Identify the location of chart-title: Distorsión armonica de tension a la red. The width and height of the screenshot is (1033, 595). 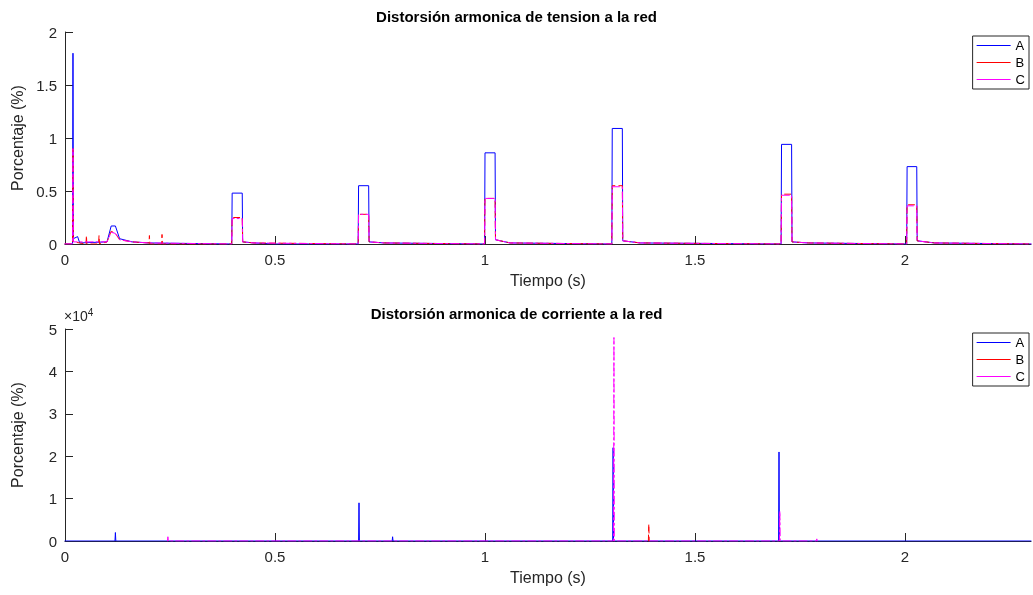
(516, 16).